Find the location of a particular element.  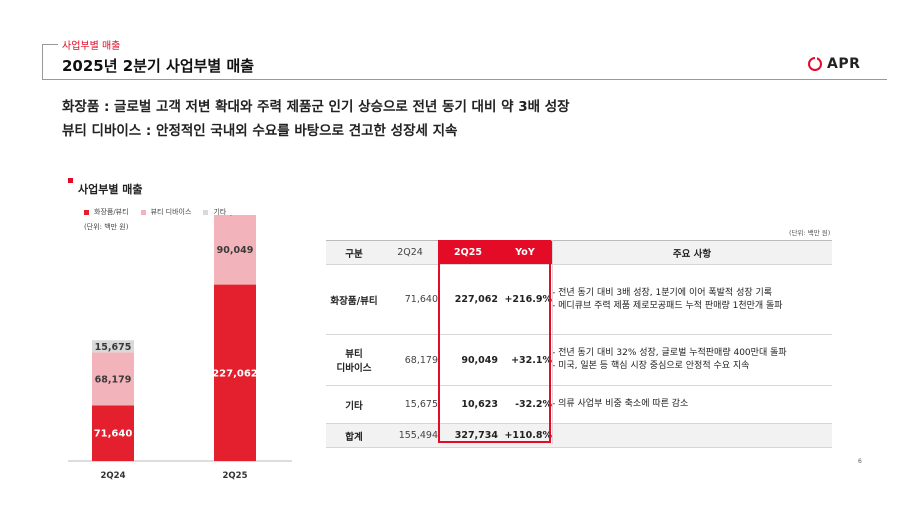

category-line: 디바이스 is located at coordinates (354, 368).